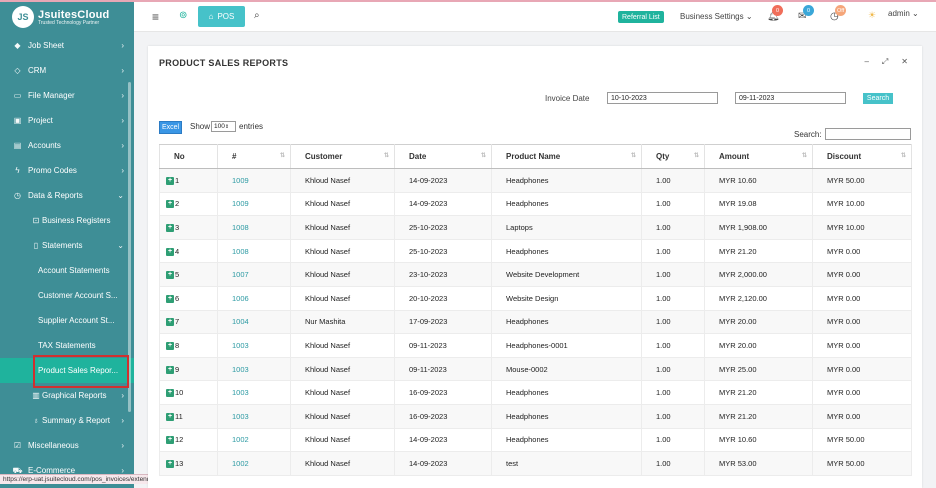  What do you see at coordinates (878, 98) in the screenshot?
I see `search-button: Search` at bounding box center [878, 98].